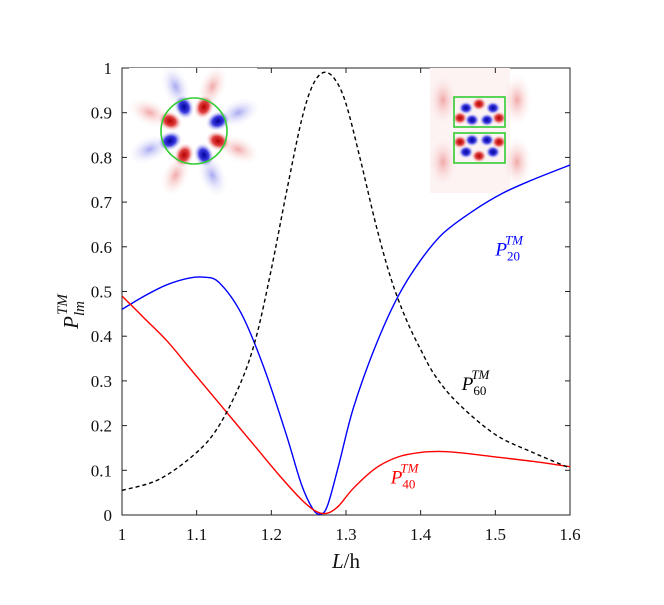  What do you see at coordinates (271, 534) in the screenshot?
I see `x-tick-label: 1.2` at bounding box center [271, 534].